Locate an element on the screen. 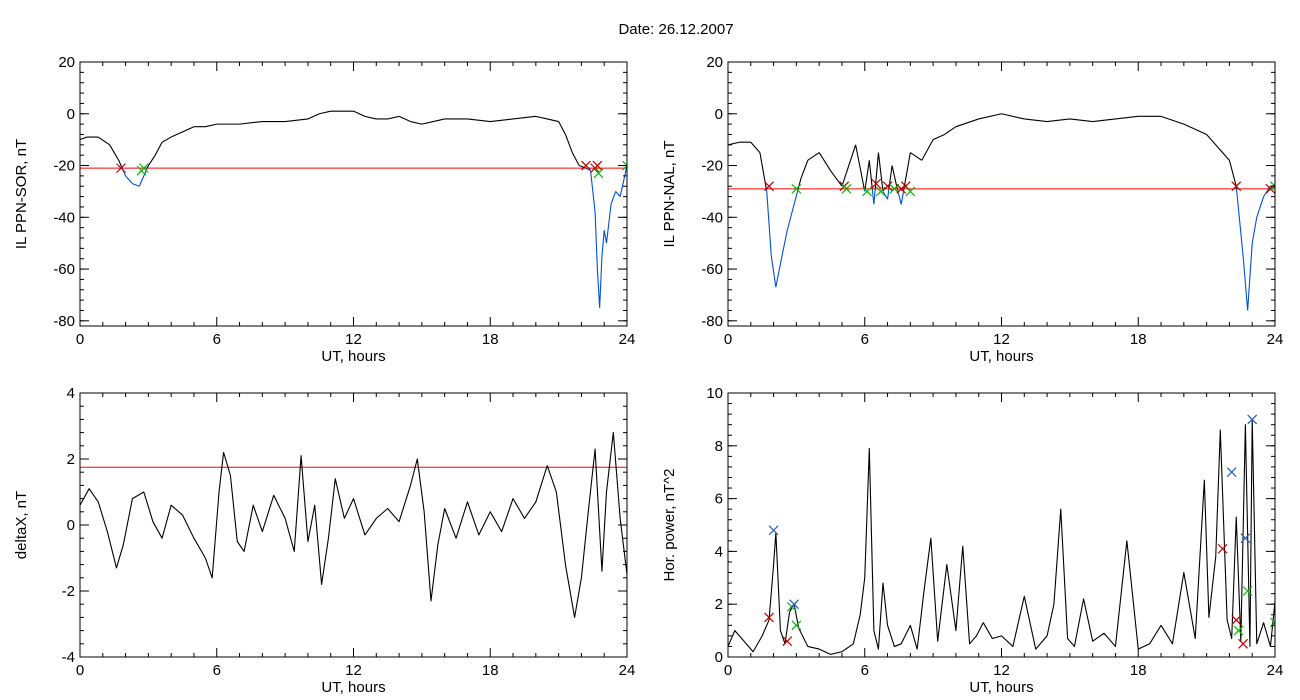 The width and height of the screenshot is (1300, 700). y-axis-label: deltaX, nT is located at coordinates (21, 525).